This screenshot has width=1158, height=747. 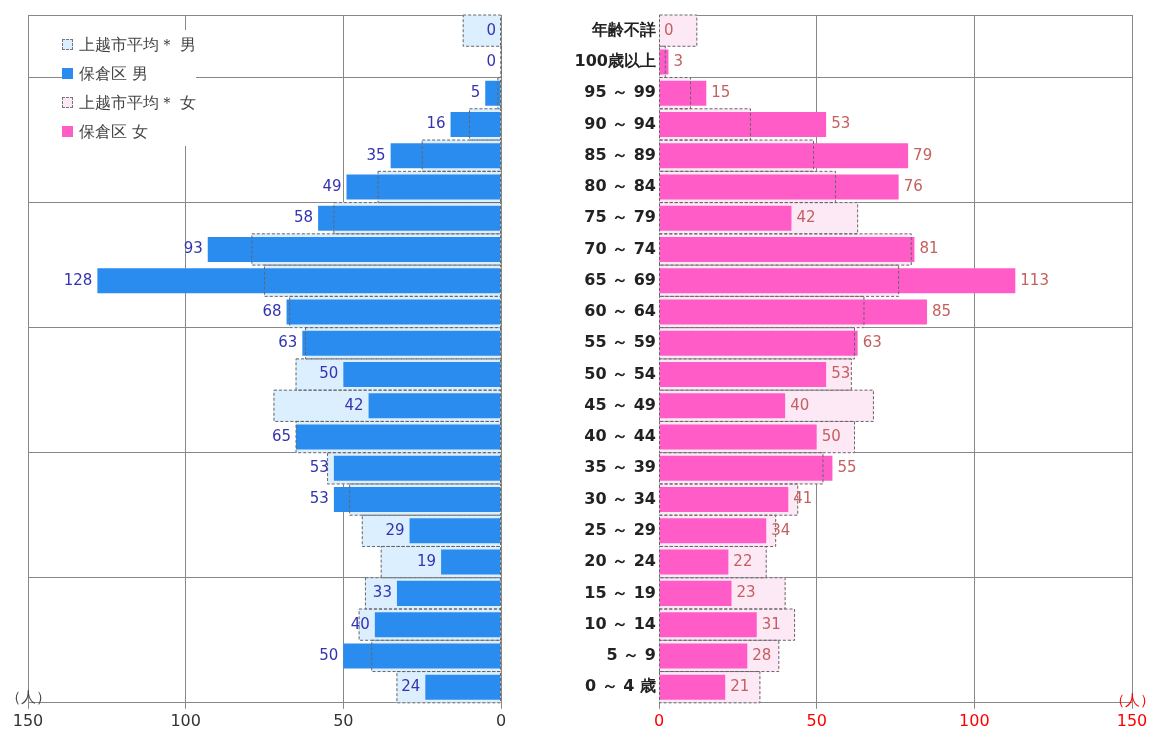 I want to click on y-tick-label: 10 ～ 14, so click(x=620, y=623).